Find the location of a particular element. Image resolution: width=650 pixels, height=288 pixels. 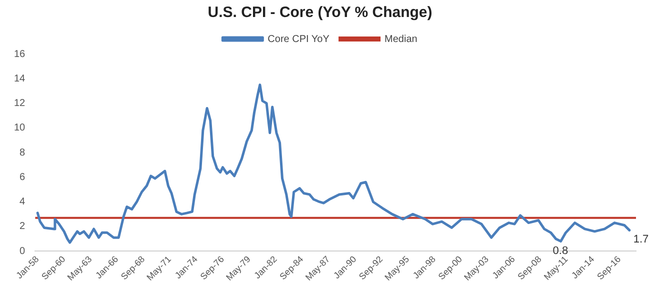

y-tick-label: 8 is located at coordinates (23, 152).